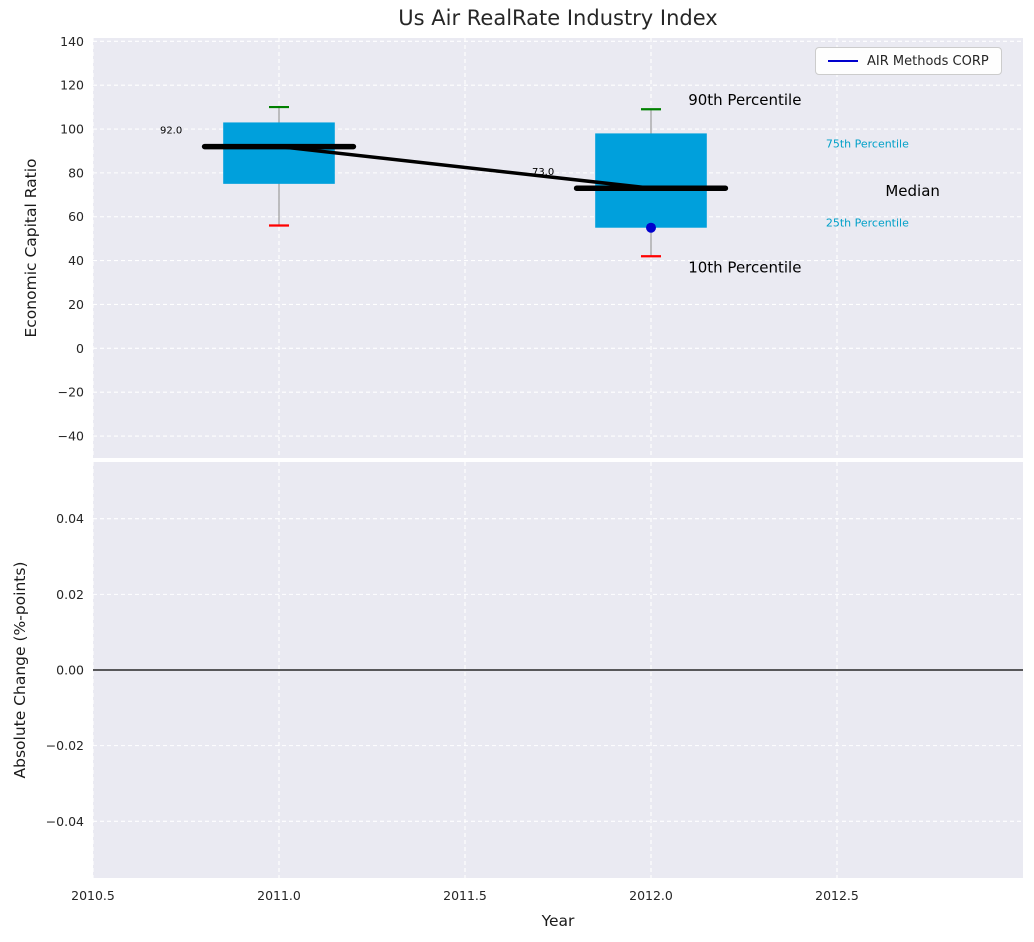  Describe the element at coordinates (70, 594) in the screenshot. I see `y-tick-label-bottom: 0.02` at that location.